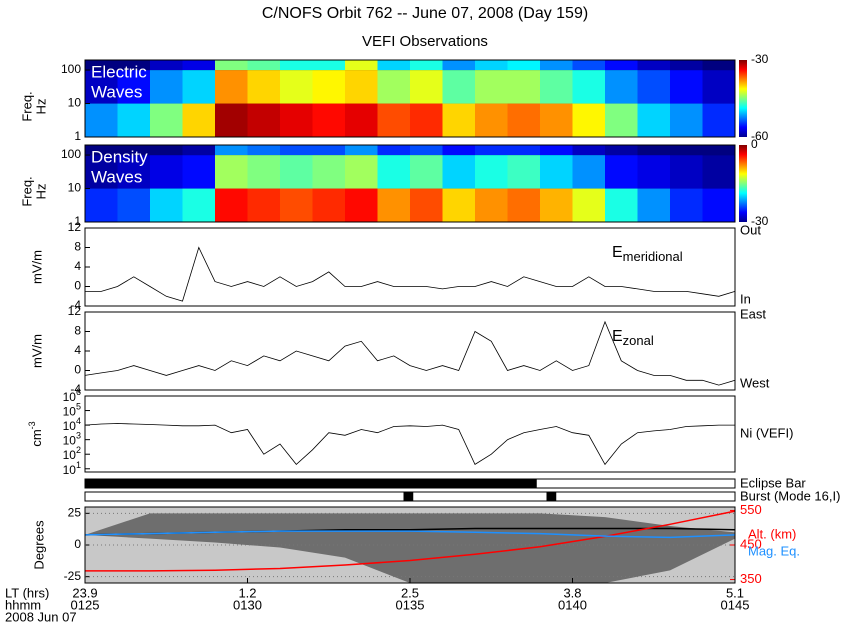 This screenshot has width=851, height=635. Describe the element at coordinates (247, 592) in the screenshot. I see `x-tick-label: 1.2` at that location.